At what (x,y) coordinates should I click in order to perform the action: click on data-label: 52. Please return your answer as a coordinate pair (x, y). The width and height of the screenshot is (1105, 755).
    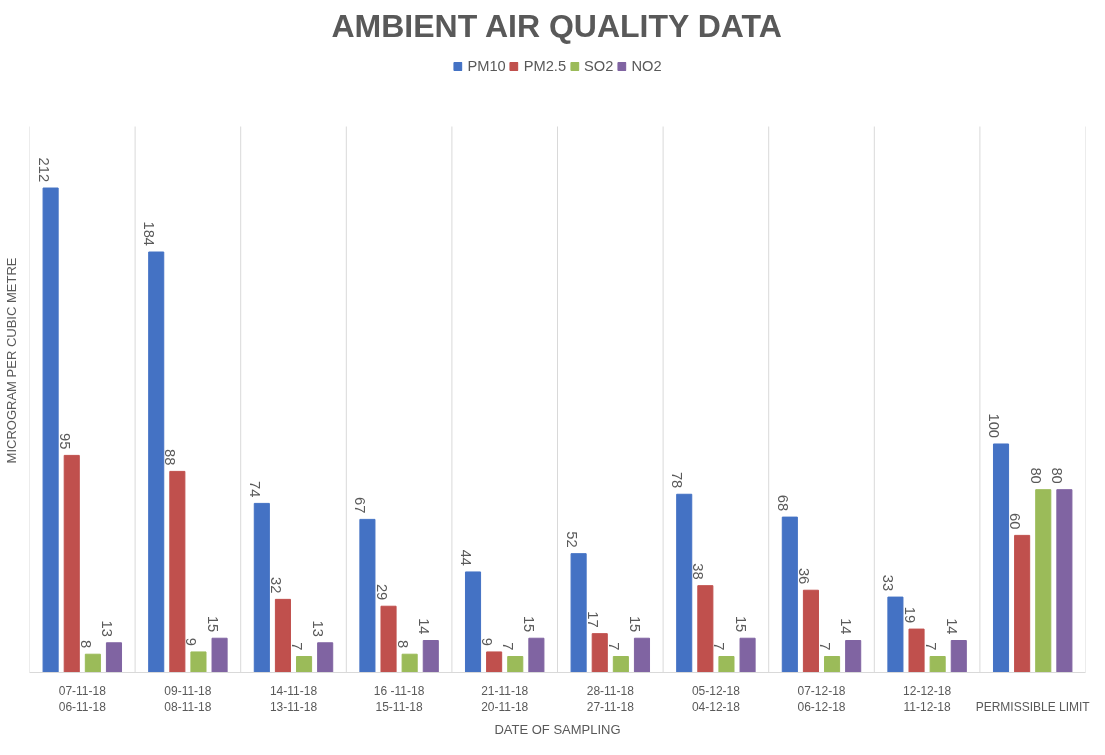
    Looking at the image, I should click on (571, 539).